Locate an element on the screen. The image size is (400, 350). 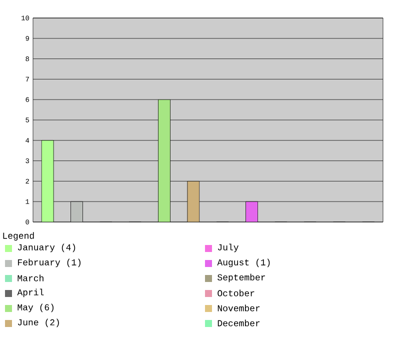
legend-label: November is located at coordinates (239, 308).